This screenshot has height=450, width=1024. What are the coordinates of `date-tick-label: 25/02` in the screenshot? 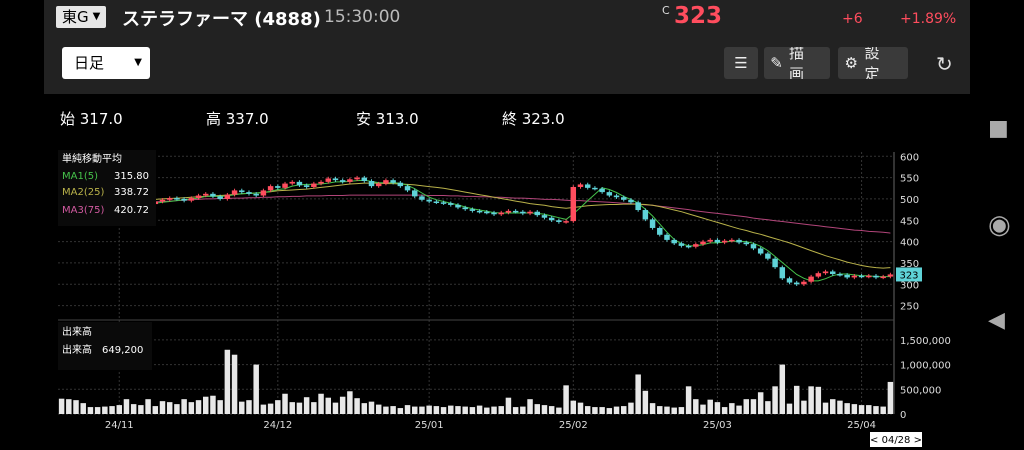 It's located at (573, 425).